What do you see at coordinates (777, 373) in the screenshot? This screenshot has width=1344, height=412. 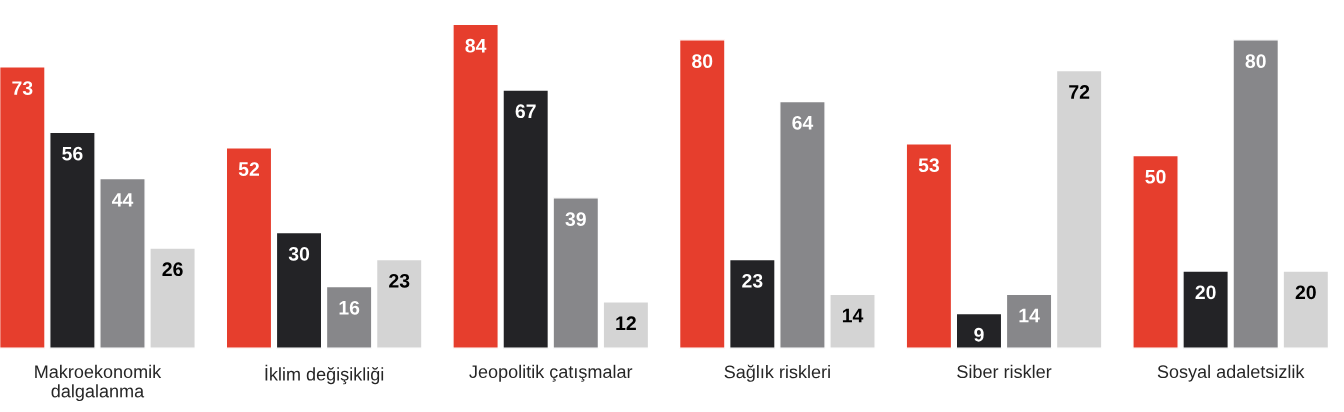 I see `x-tick-label: Sağlık riskleri` at bounding box center [777, 373].